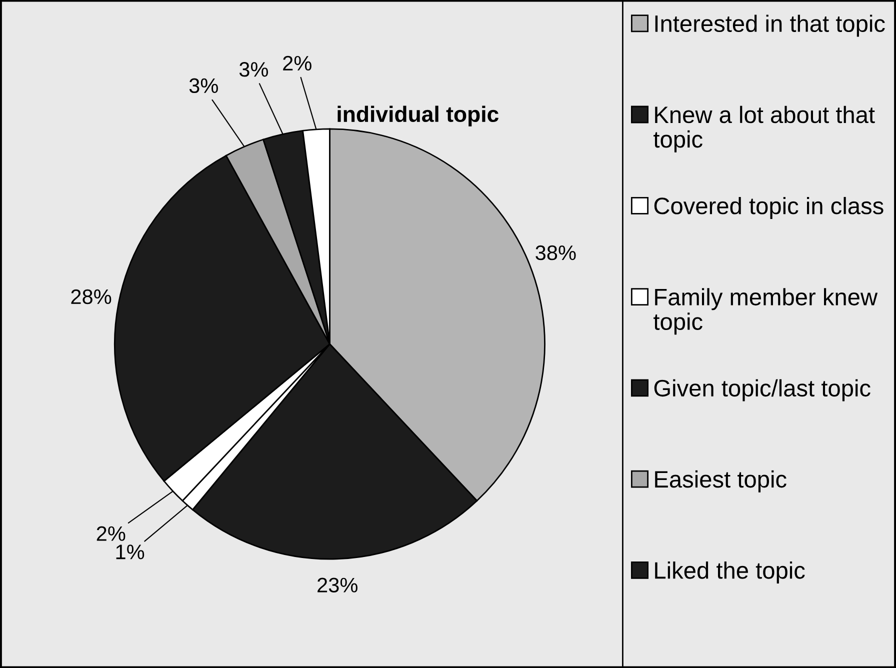 This screenshot has height=668, width=896. I want to click on legend-label: Easiest topic, so click(720, 481).